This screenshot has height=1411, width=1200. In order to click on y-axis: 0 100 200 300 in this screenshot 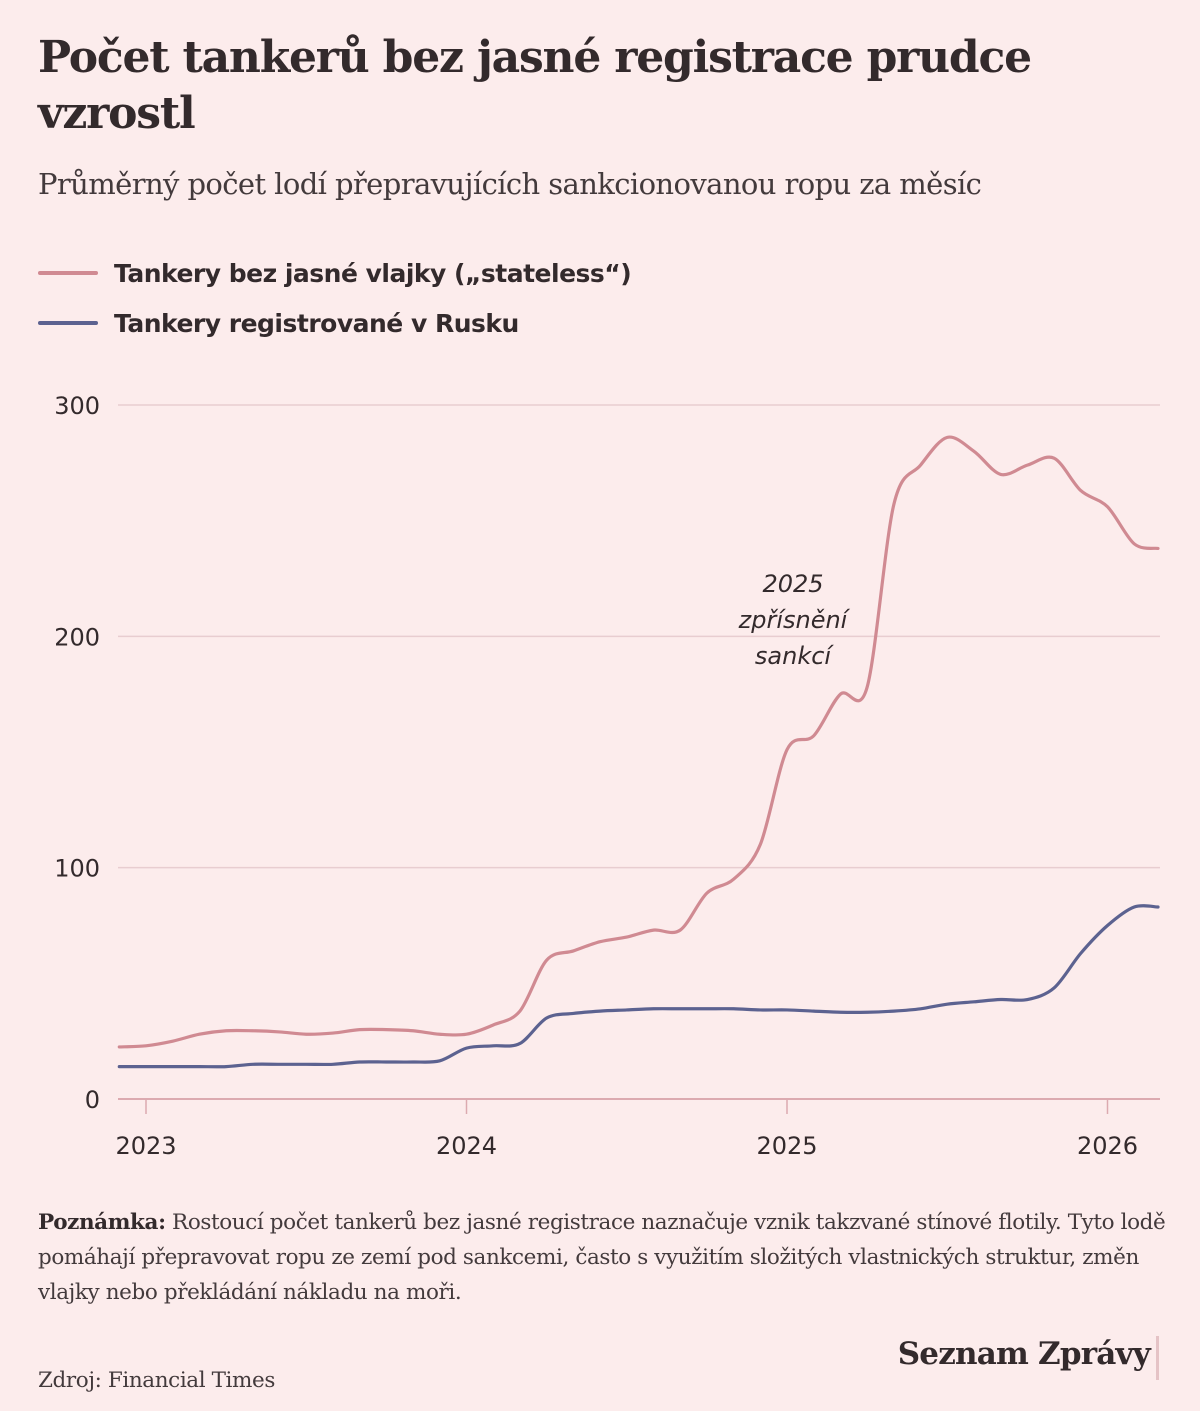, I will do `click(77, 753)`.